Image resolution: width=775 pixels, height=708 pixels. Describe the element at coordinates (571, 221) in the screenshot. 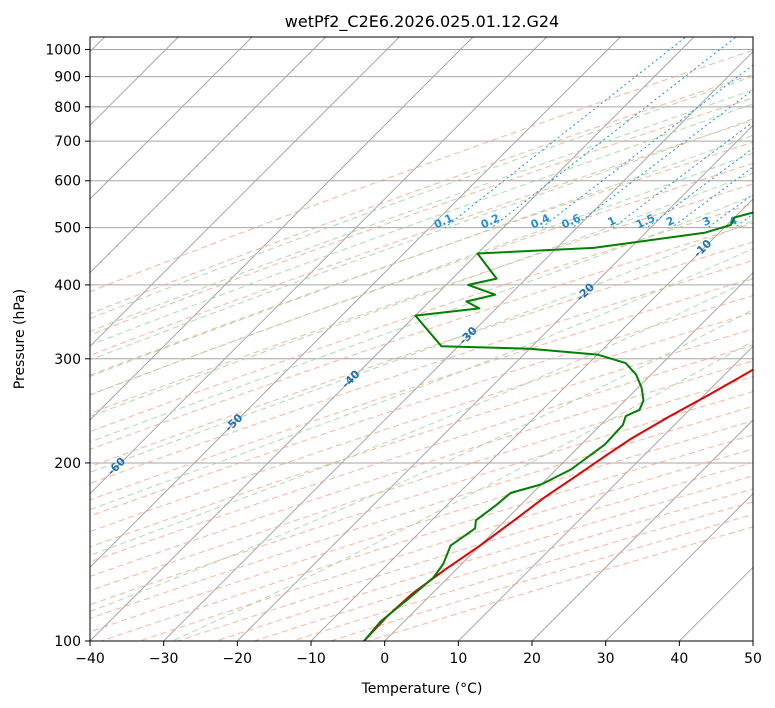

I see `mixing-ratio-label: 0.6` at that location.